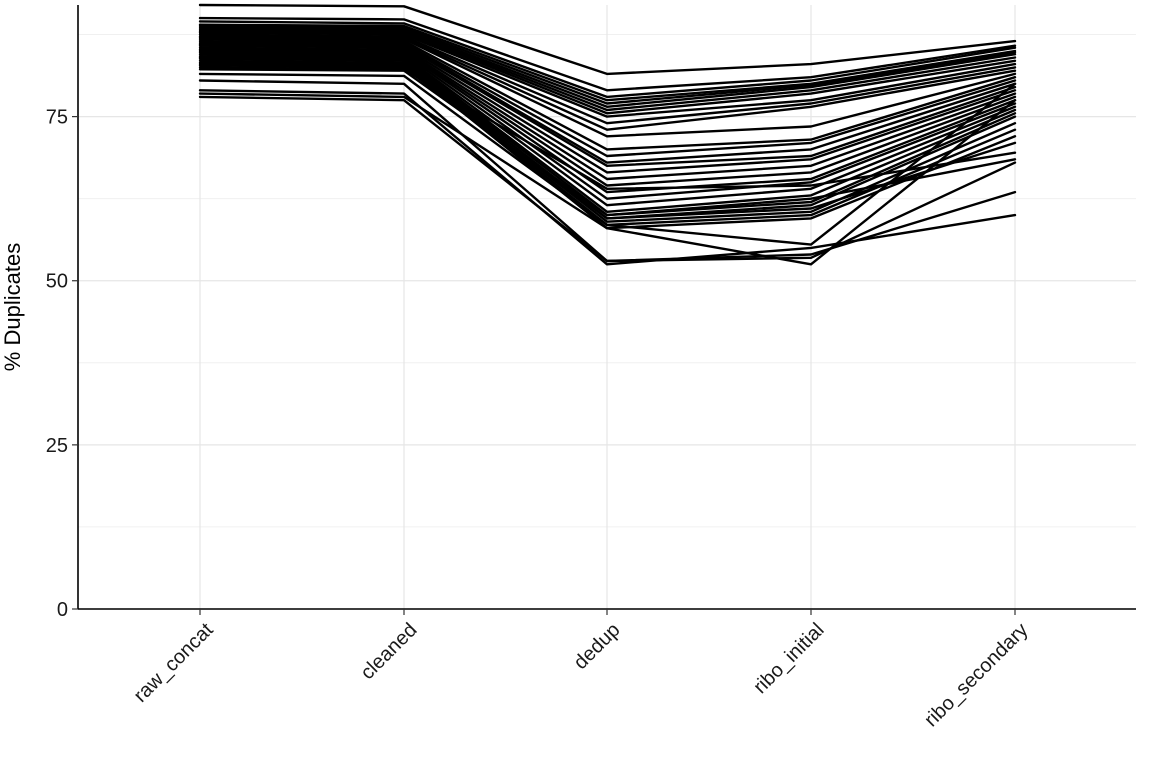 The image size is (1152, 768). I want to click on y-tick-label: 75, so click(57, 118).